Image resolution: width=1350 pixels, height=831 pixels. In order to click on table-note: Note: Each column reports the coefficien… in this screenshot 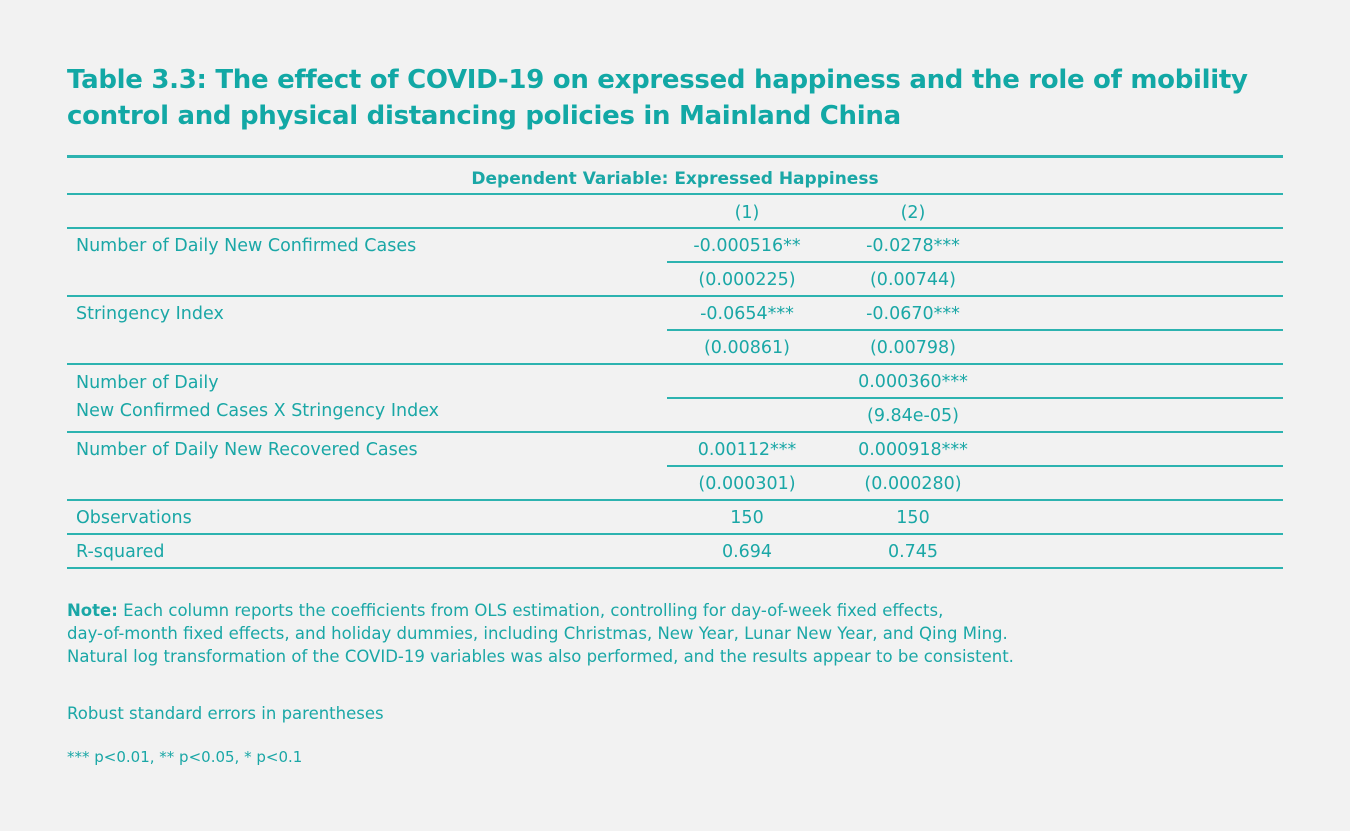, I will do `click(540, 633)`.